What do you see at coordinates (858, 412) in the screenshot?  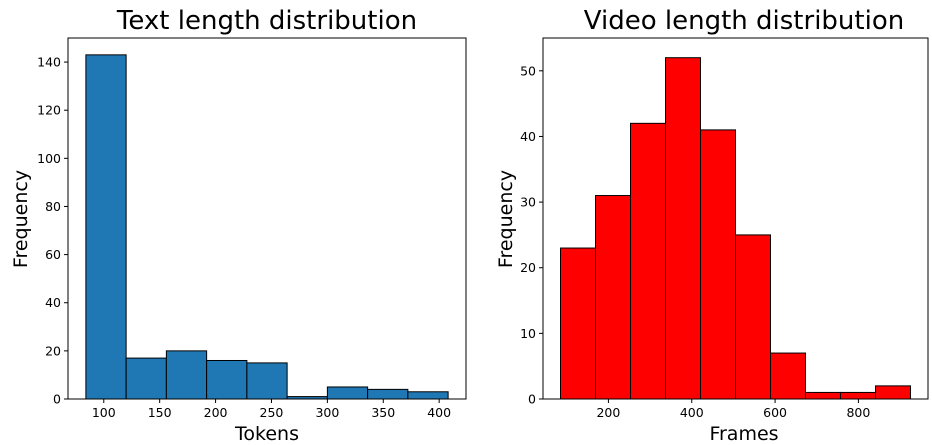 I see `x-tick-label: 800` at bounding box center [858, 412].